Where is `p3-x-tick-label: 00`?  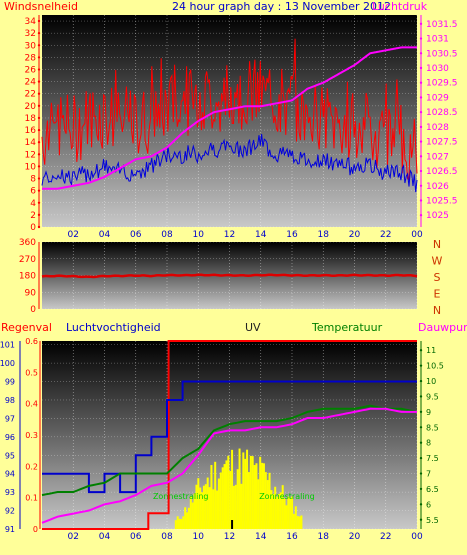
p3-x-tick-label: 00 is located at coordinates (417, 537).